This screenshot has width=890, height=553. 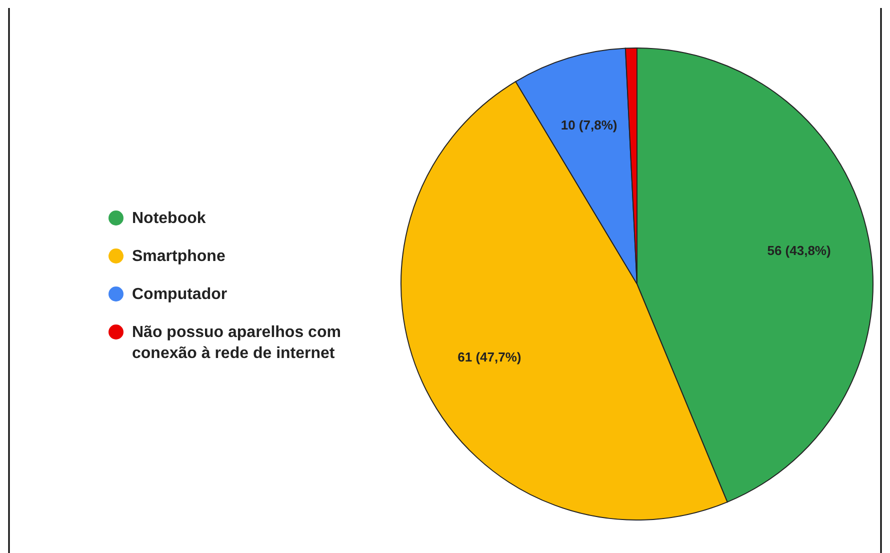 I want to click on legend-label: Computador, so click(x=180, y=294).